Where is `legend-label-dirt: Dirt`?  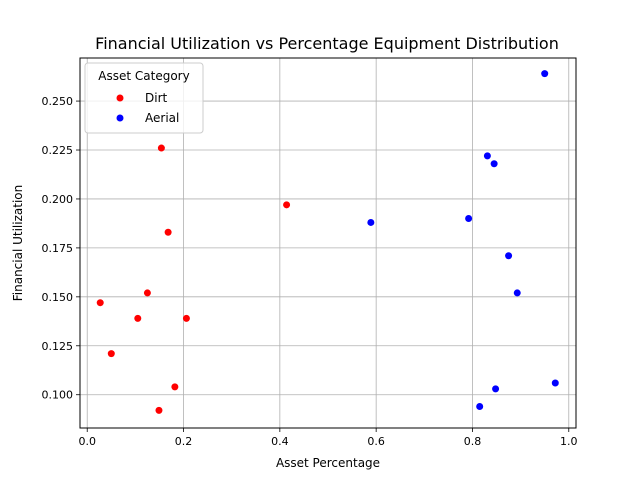 legend-label-dirt: Dirt is located at coordinates (156, 98).